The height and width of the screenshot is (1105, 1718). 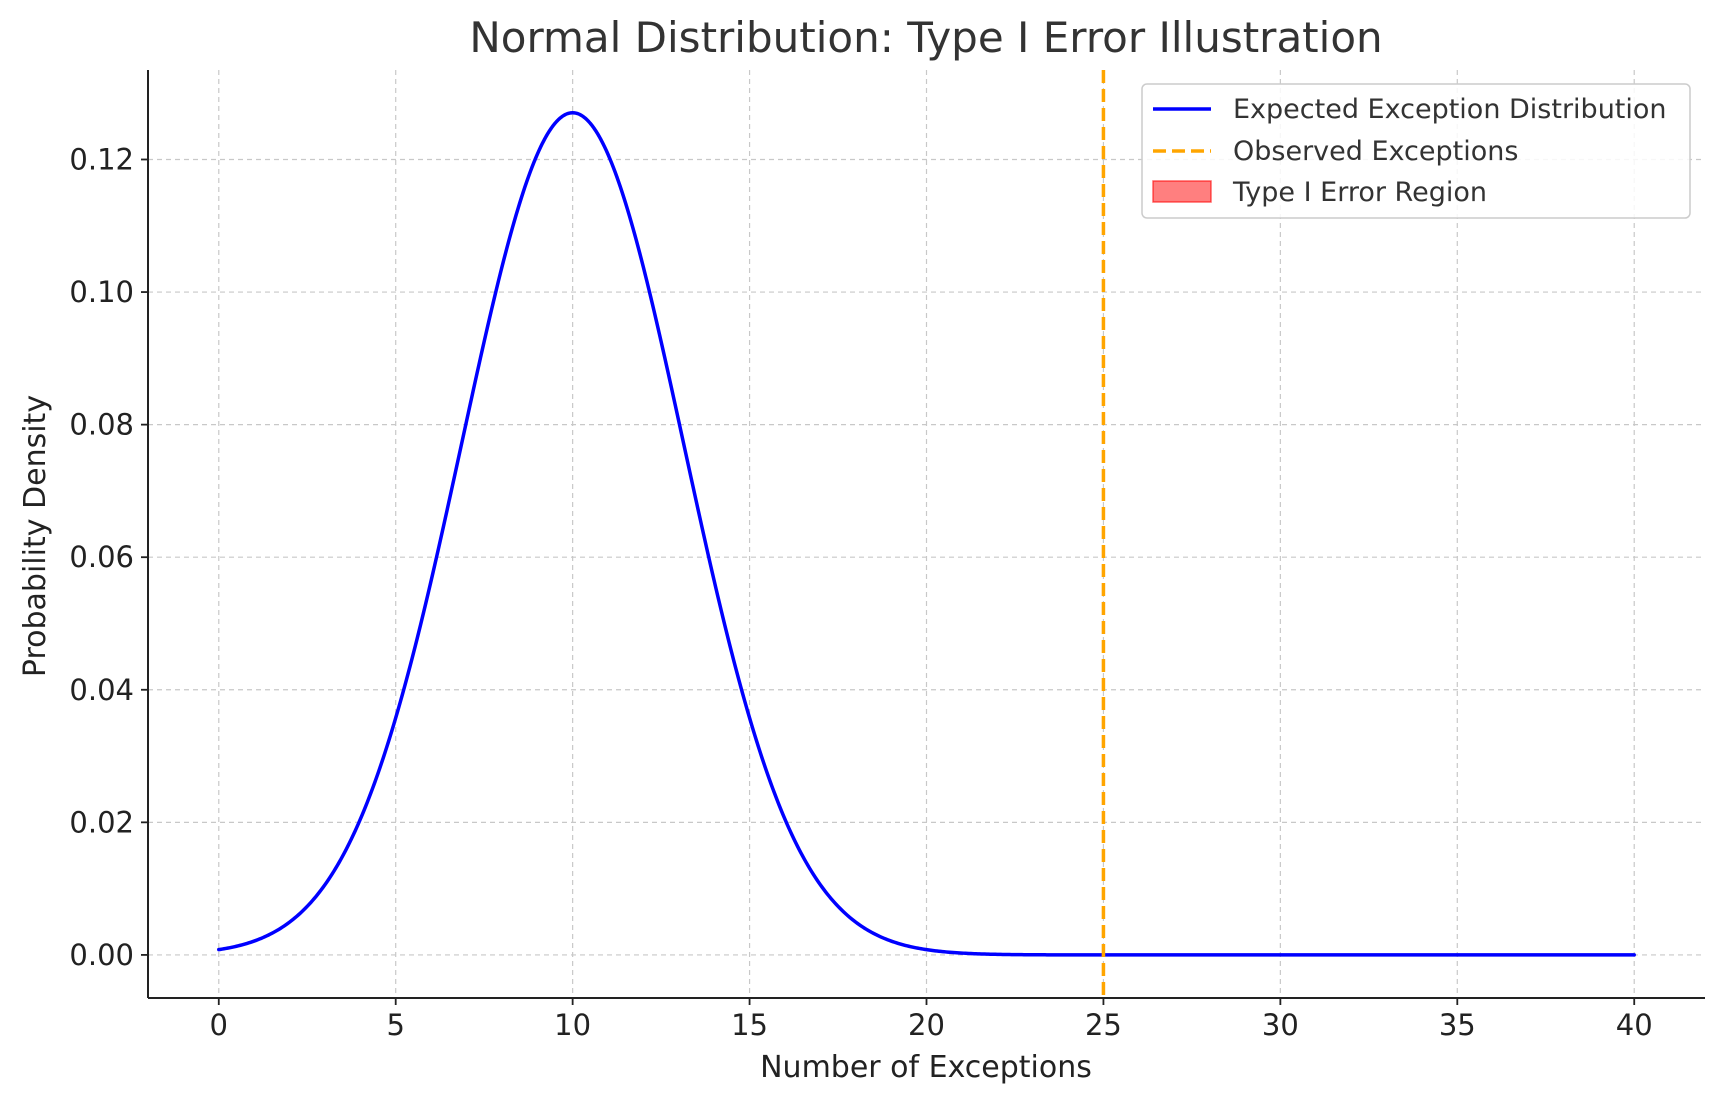 I want to click on x-axis-label: Number of Exceptions, so click(x=926, y=1067).